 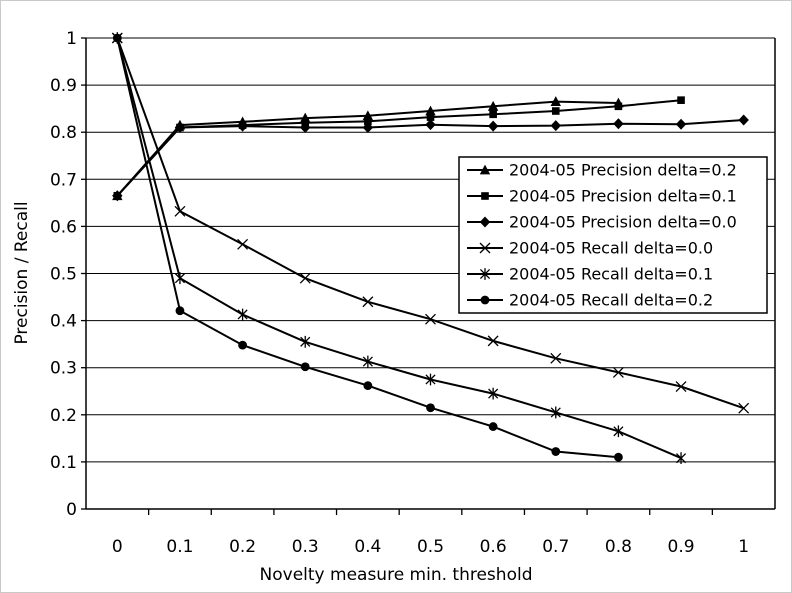 I want to click on x-tick-label: 0.2, so click(x=242, y=547).